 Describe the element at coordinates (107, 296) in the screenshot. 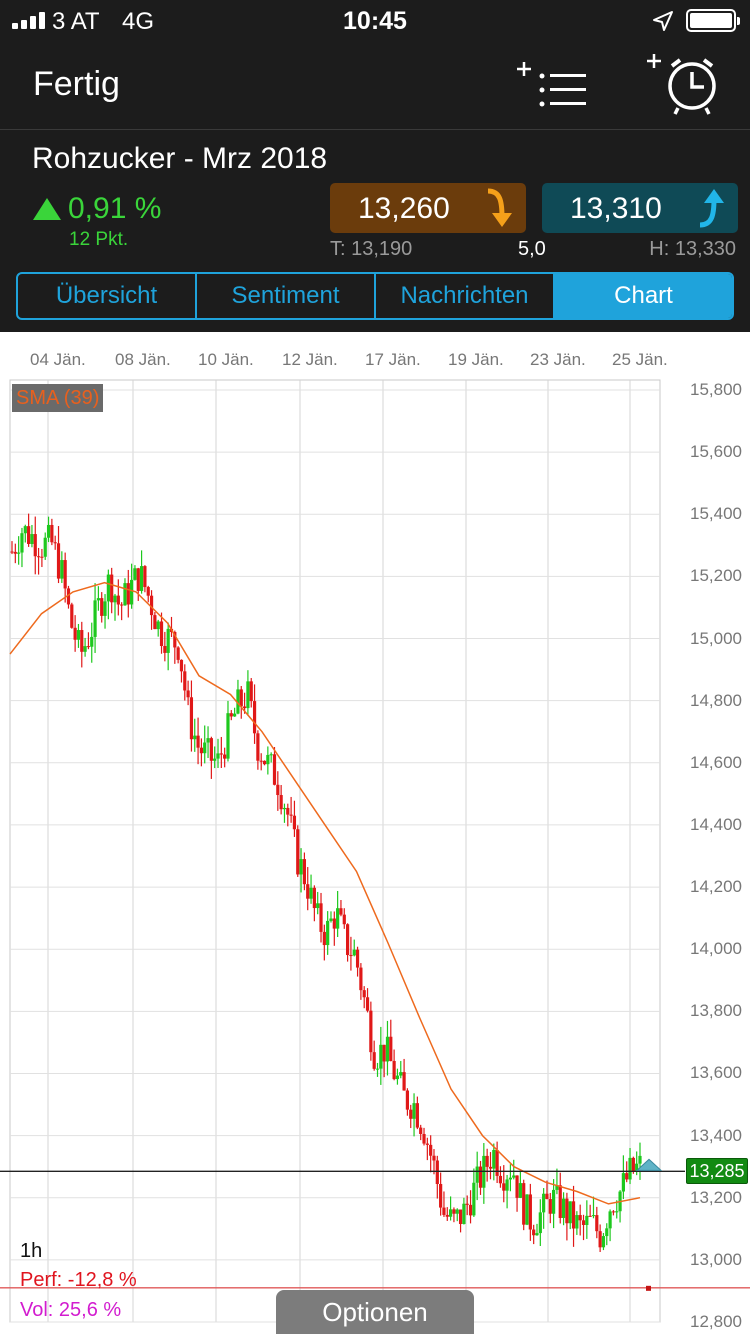

I see `tab-overview: Übersicht` at that location.